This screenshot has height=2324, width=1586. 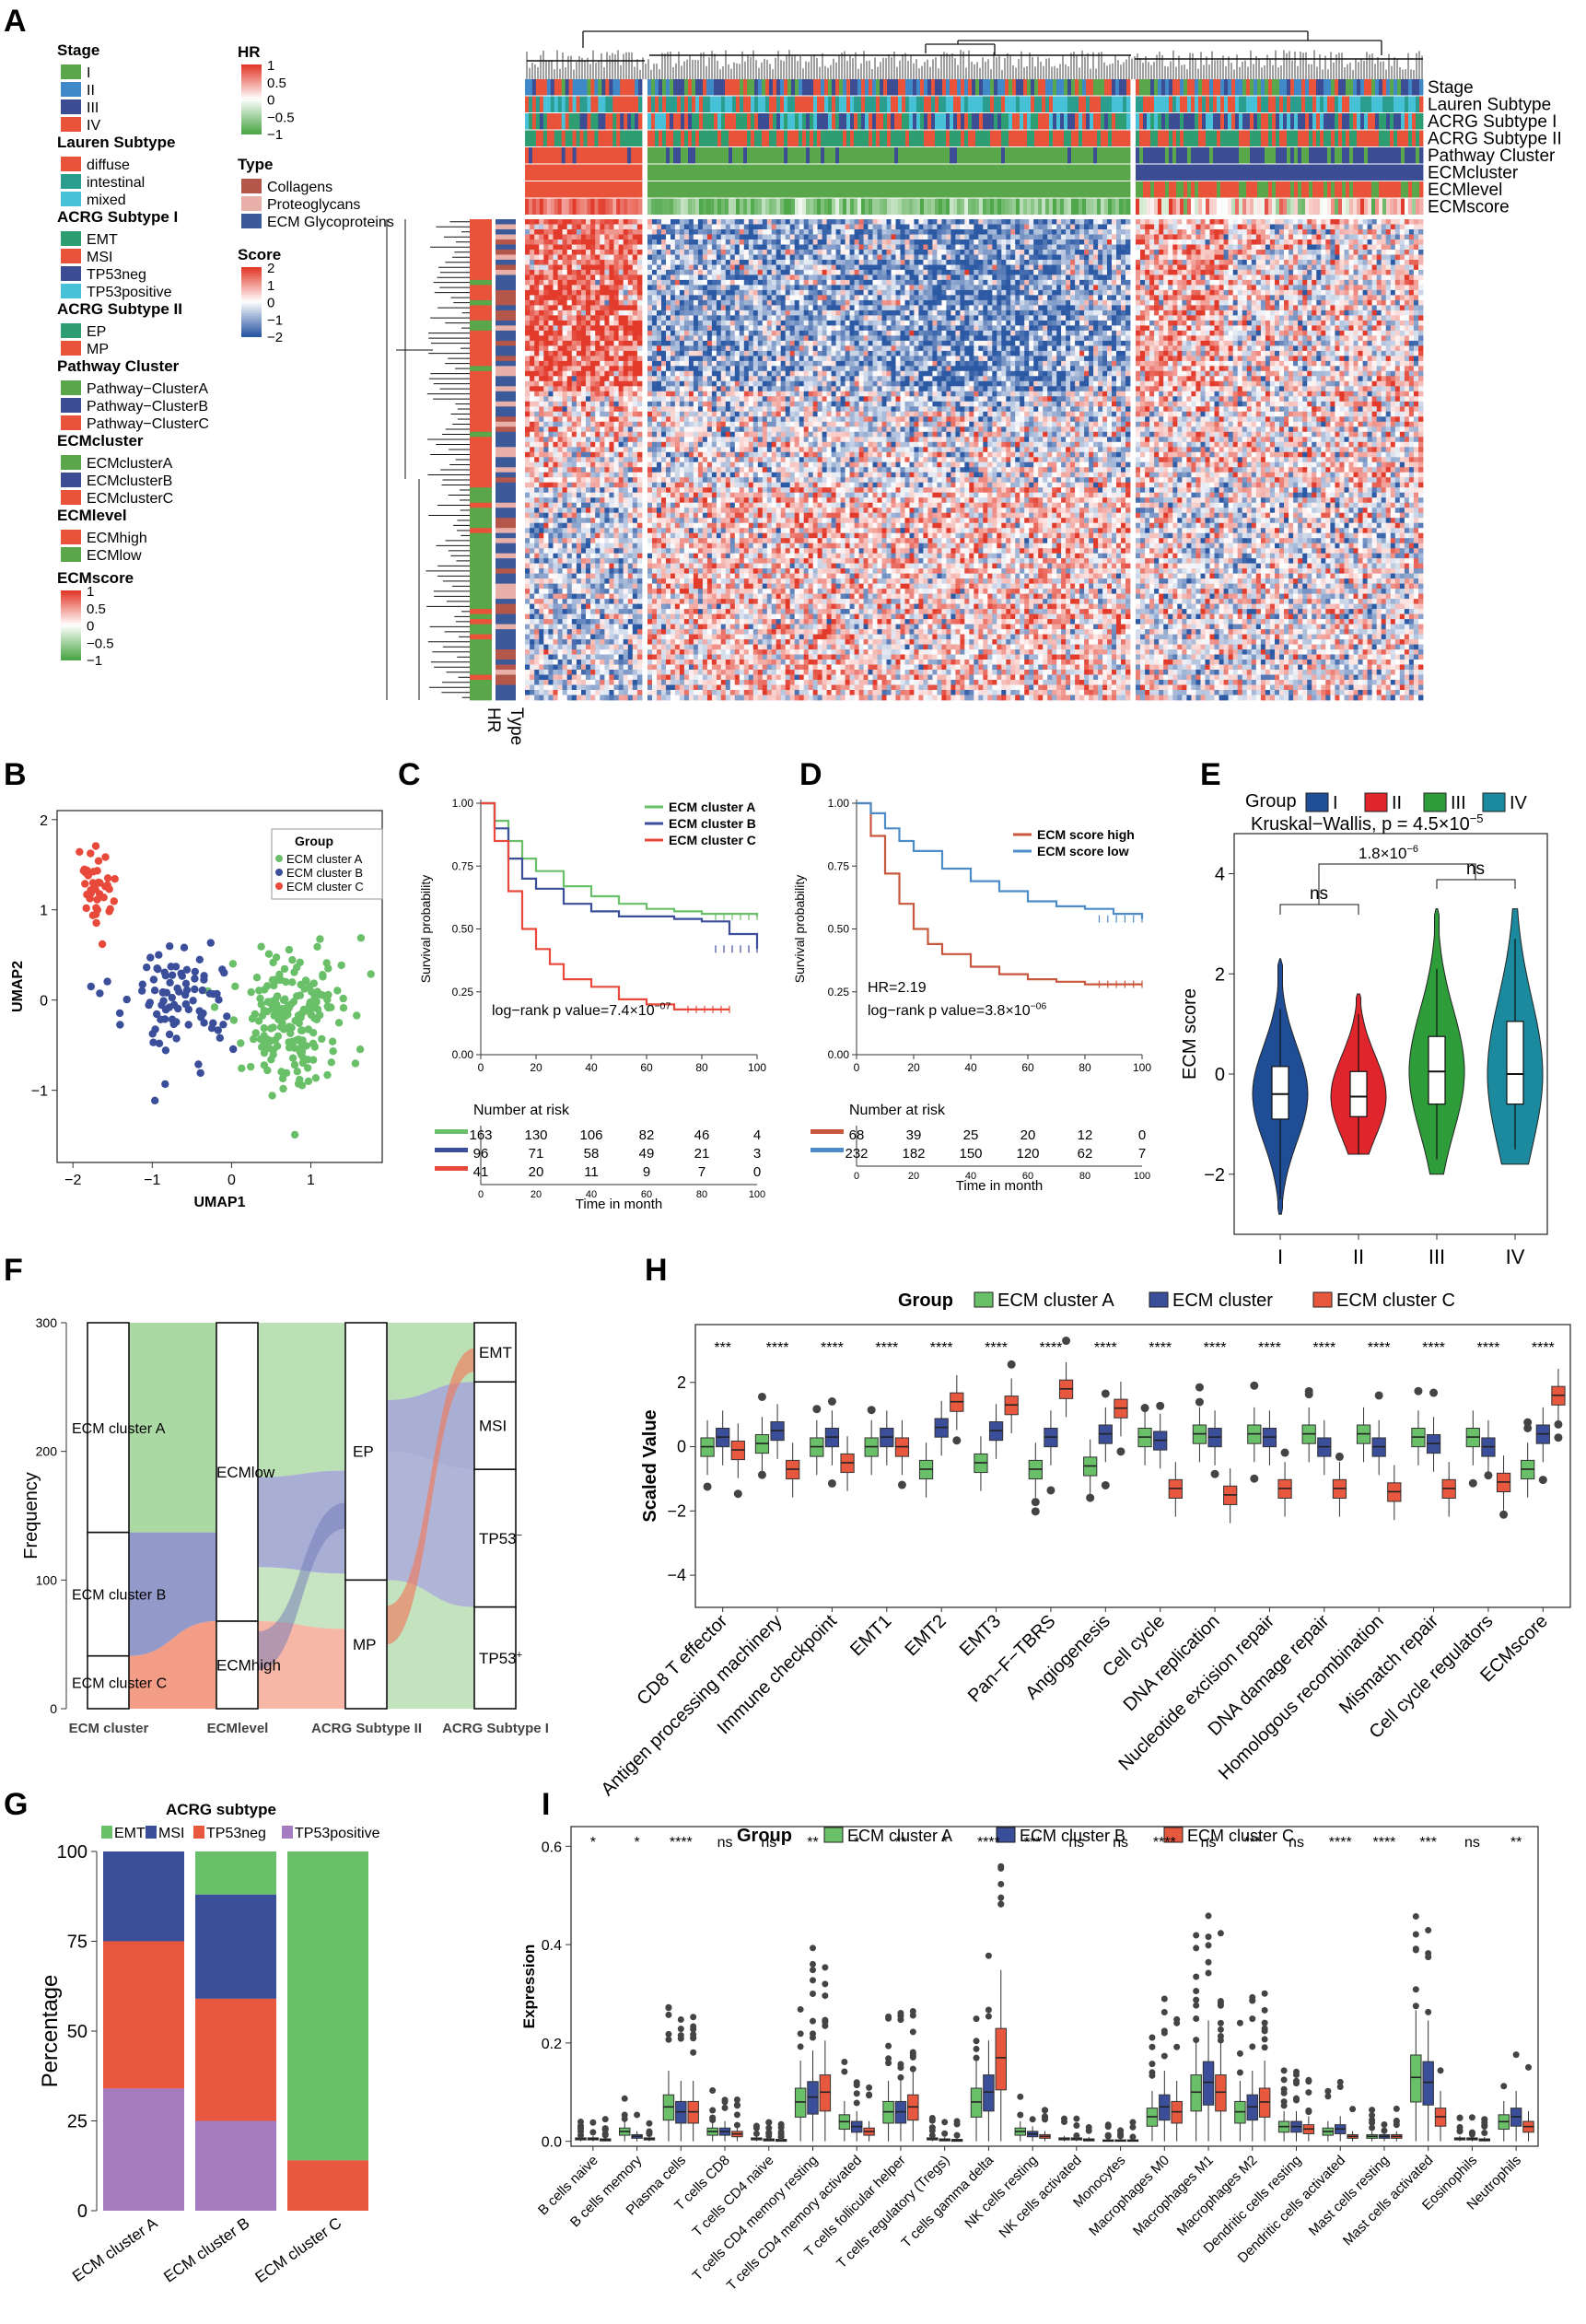 What do you see at coordinates (251, 131) in the screenshot?
I see `hr-legend-step` at bounding box center [251, 131].